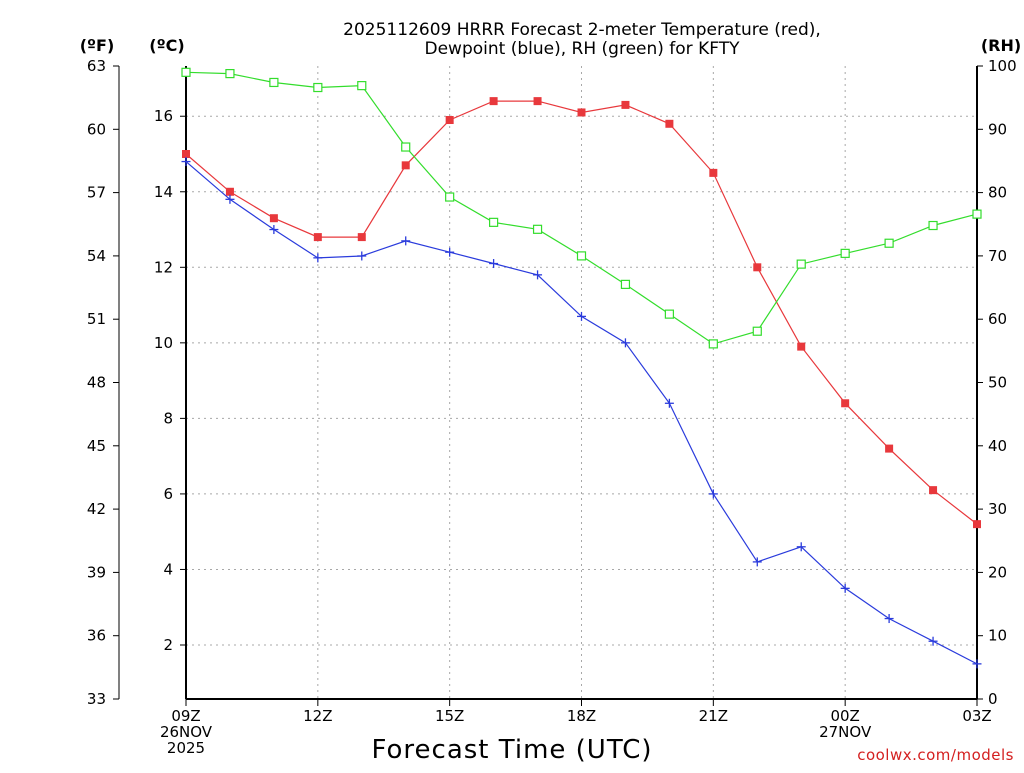 The image size is (1024, 773). Describe the element at coordinates (168, 569) in the screenshot. I see `celsius-tick-label: 4` at that location.